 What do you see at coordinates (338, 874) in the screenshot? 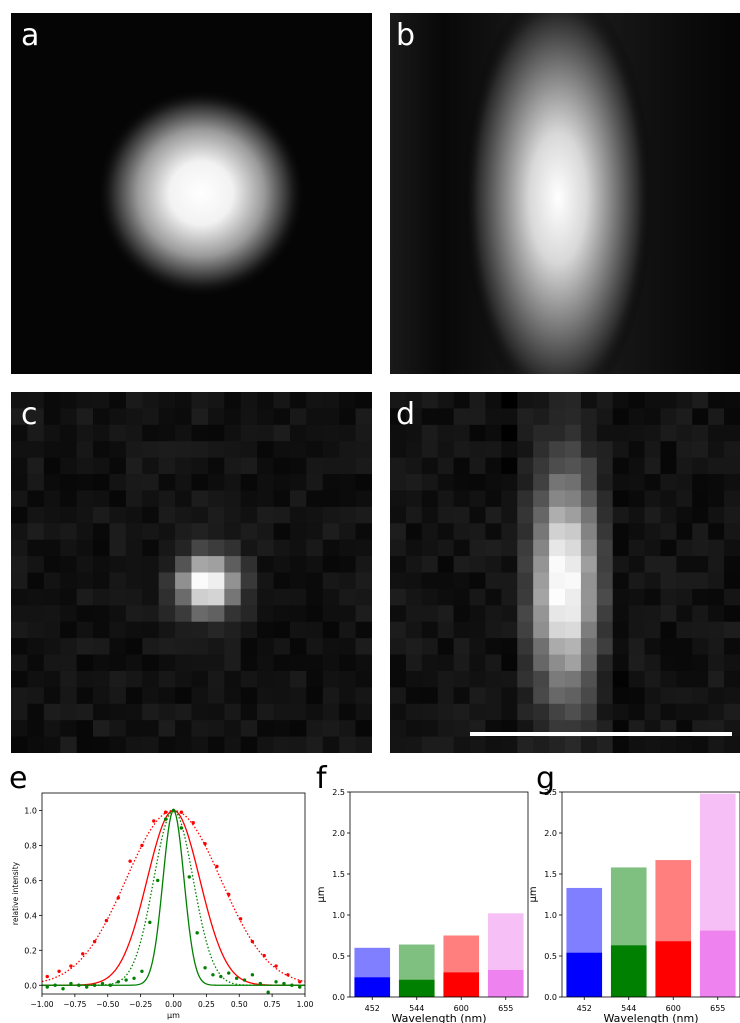
I see `y-tick-label: 1.5` at bounding box center [338, 874].